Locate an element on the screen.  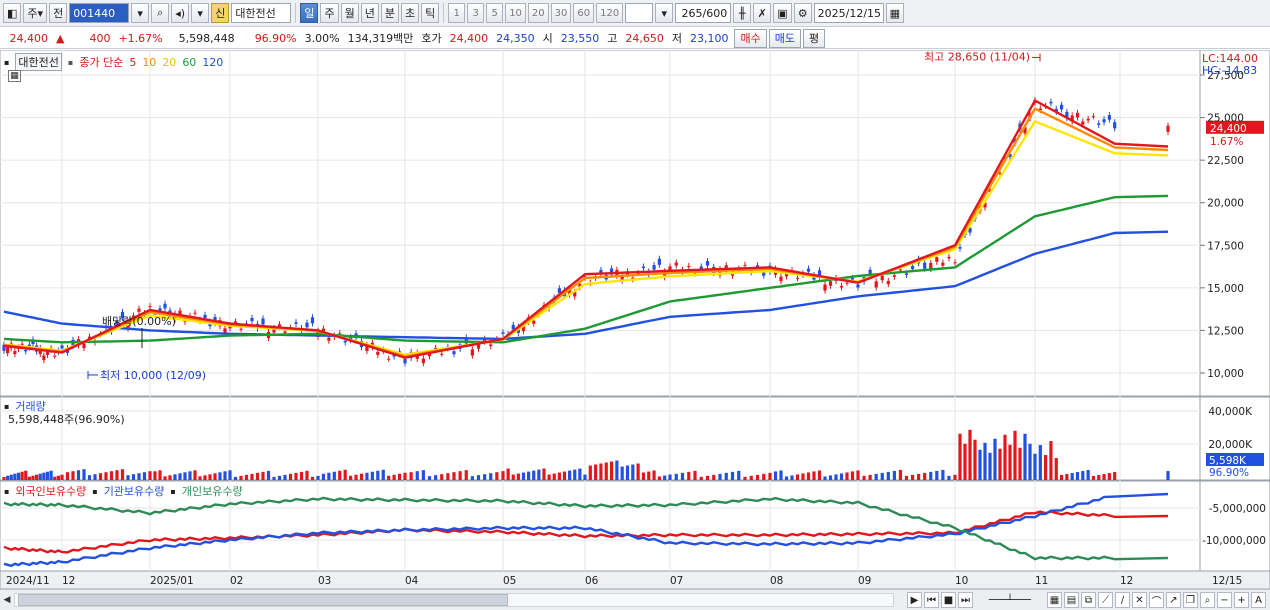
fast-forward-icon: ⏭ is located at coordinates (965, 600).